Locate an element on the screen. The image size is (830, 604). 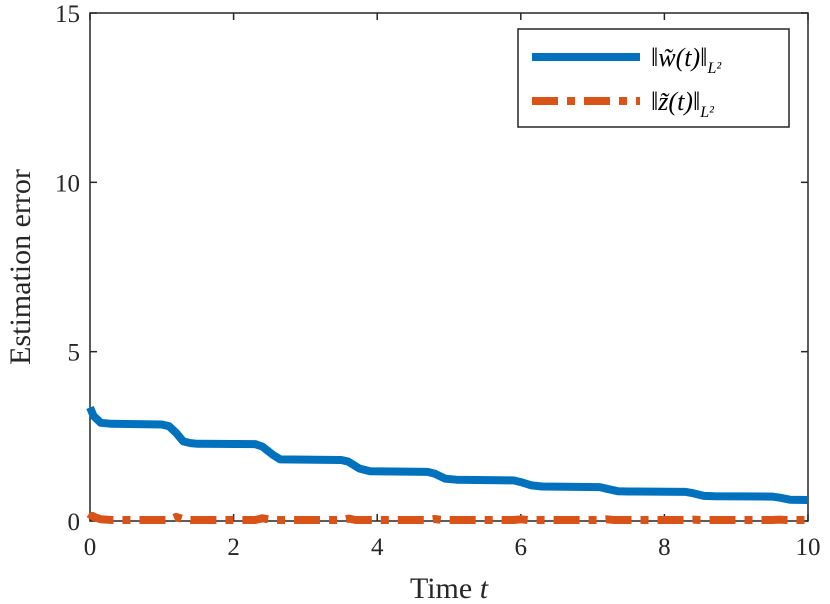
x-tick-label: 4 is located at coordinates (377, 547).